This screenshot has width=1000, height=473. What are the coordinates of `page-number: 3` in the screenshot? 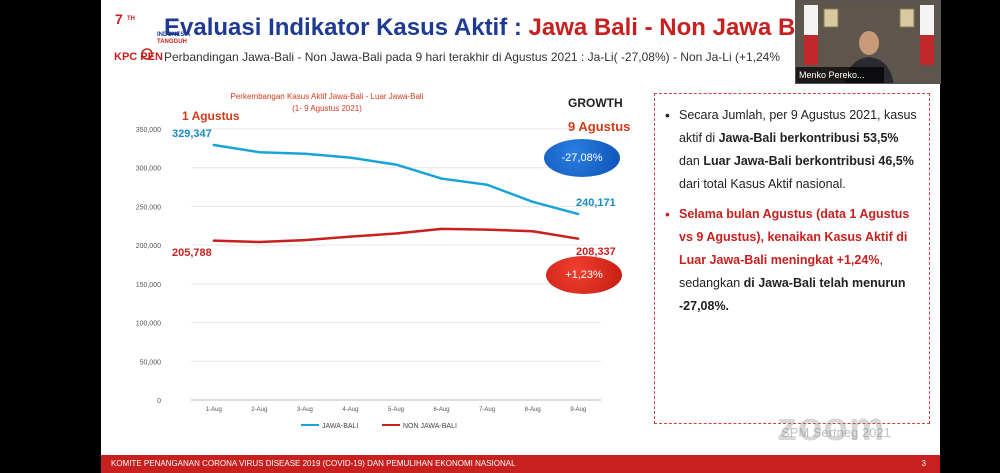 It's located at (923, 463).